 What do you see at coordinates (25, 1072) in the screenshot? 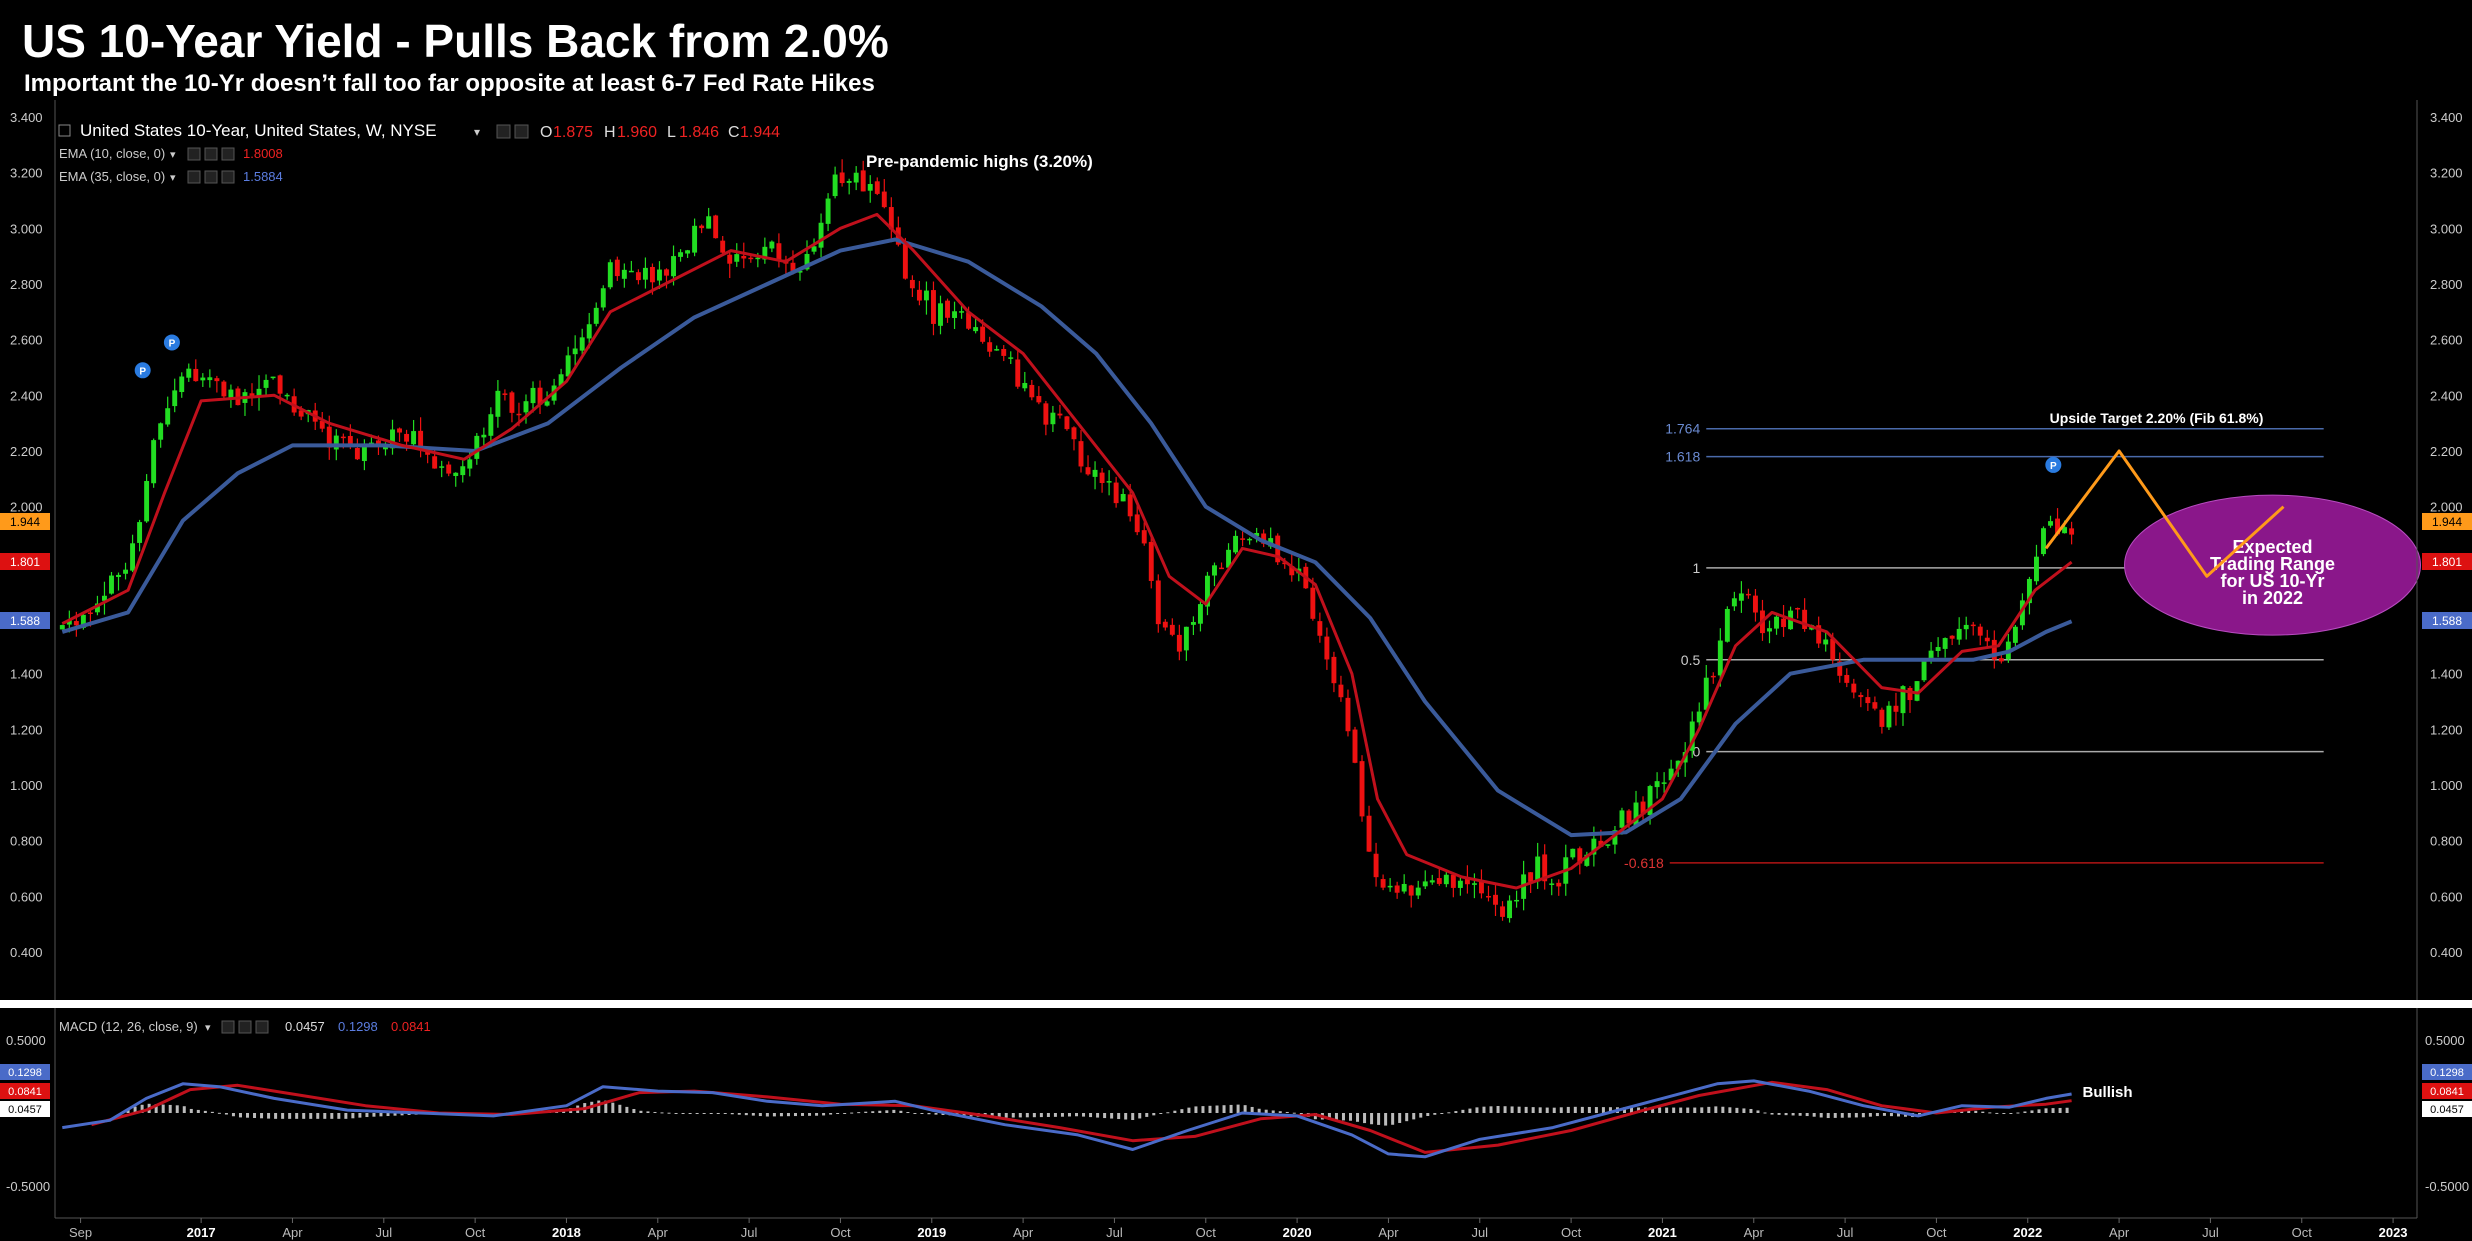
I see `macd-line-tag` at bounding box center [25, 1072].